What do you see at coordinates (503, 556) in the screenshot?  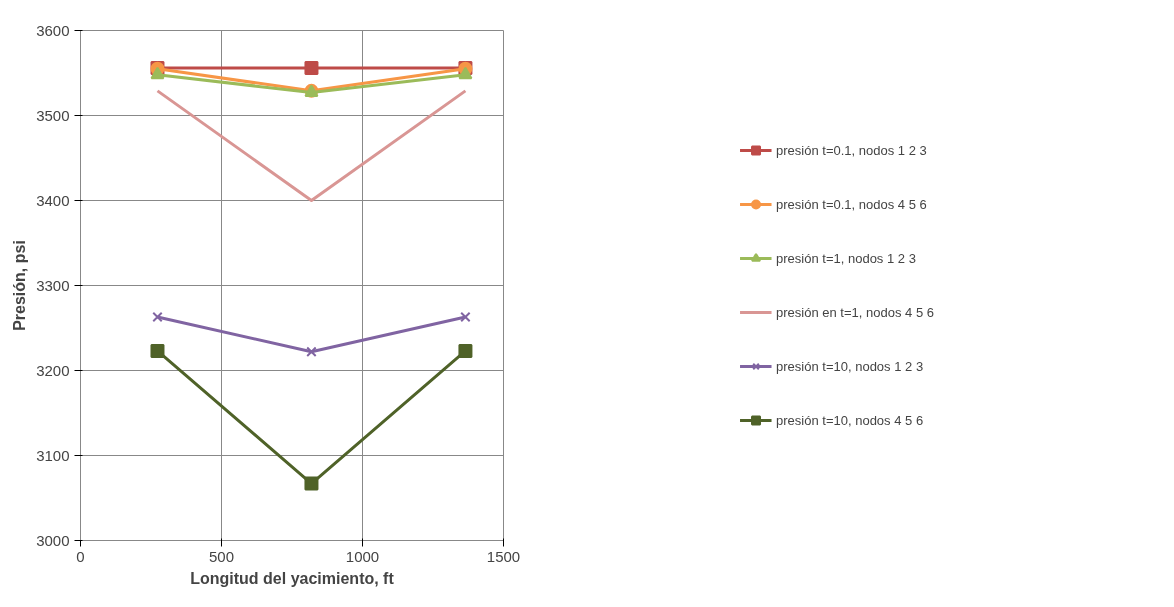 I see `x-tick-label: 1500` at bounding box center [503, 556].